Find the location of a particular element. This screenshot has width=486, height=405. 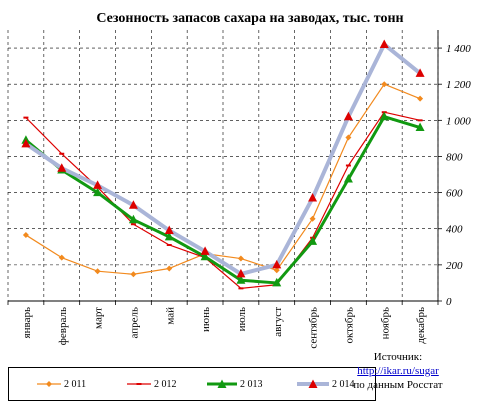

x-tick-label: июль is located at coordinates (242, 319).